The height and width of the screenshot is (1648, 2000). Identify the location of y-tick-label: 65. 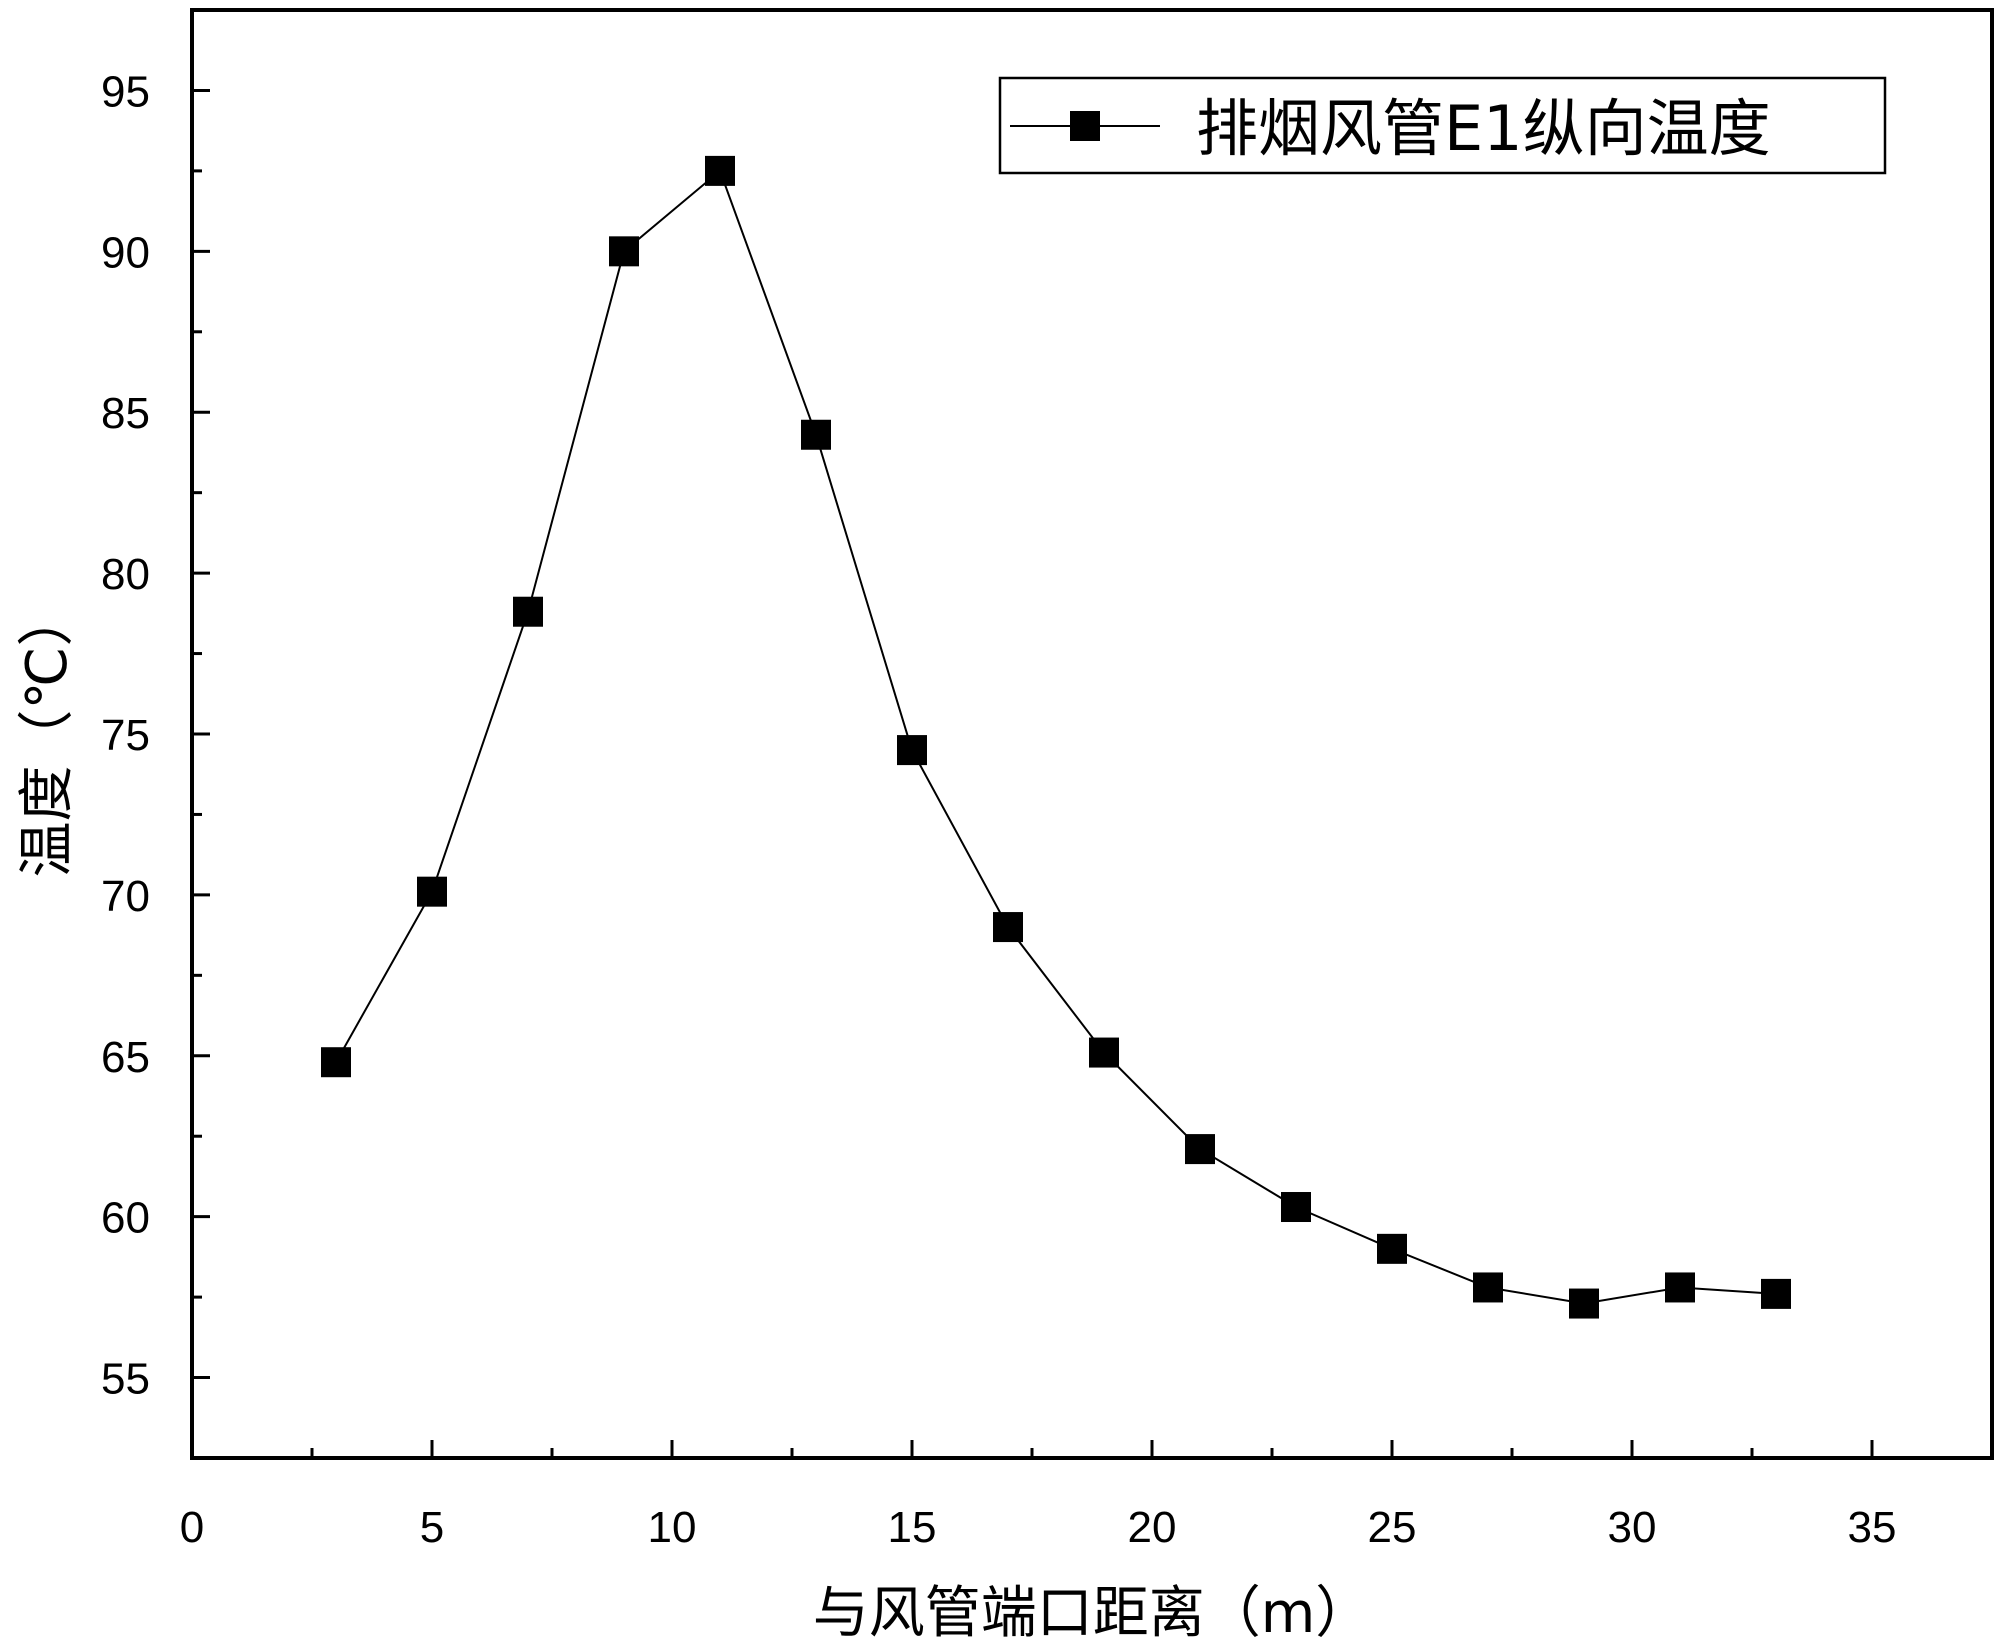
(125, 1057).